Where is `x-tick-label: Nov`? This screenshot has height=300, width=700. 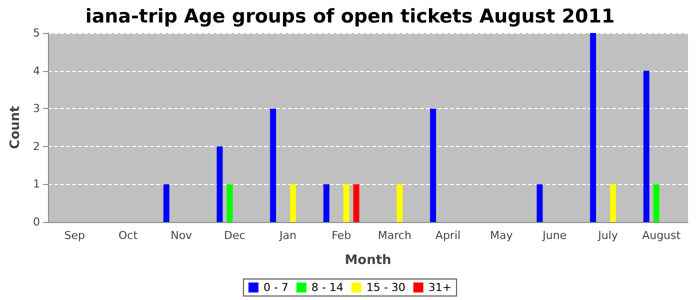
x-tick-label: Nov is located at coordinates (181, 235).